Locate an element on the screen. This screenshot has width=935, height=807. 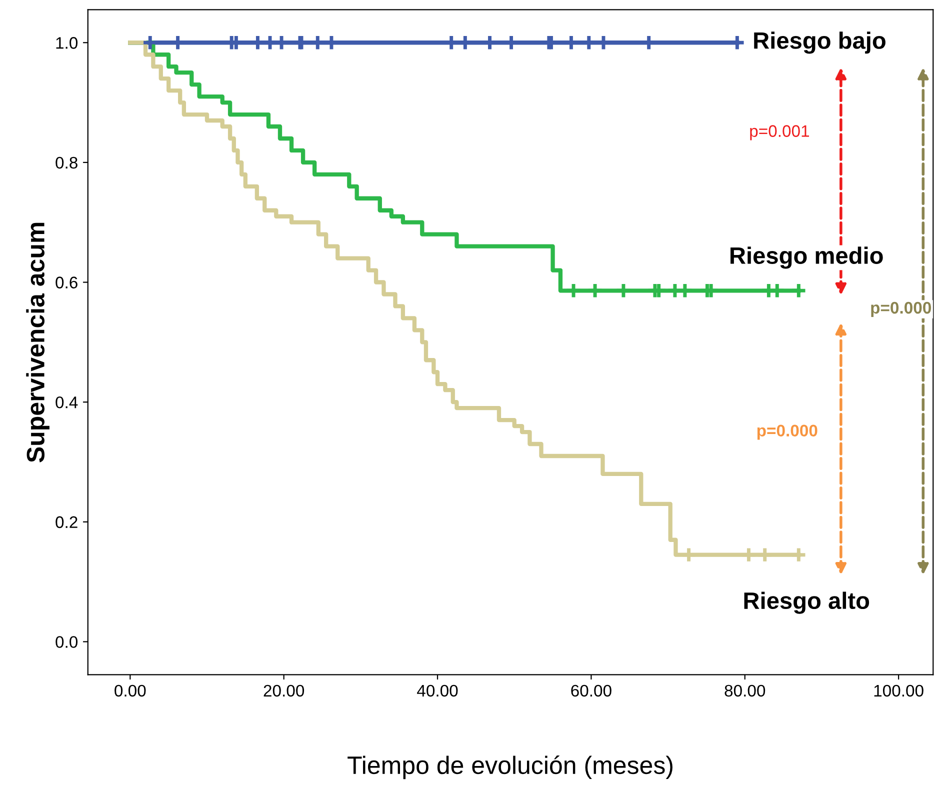
x-tick-label: 0.00 is located at coordinates (130, 690).